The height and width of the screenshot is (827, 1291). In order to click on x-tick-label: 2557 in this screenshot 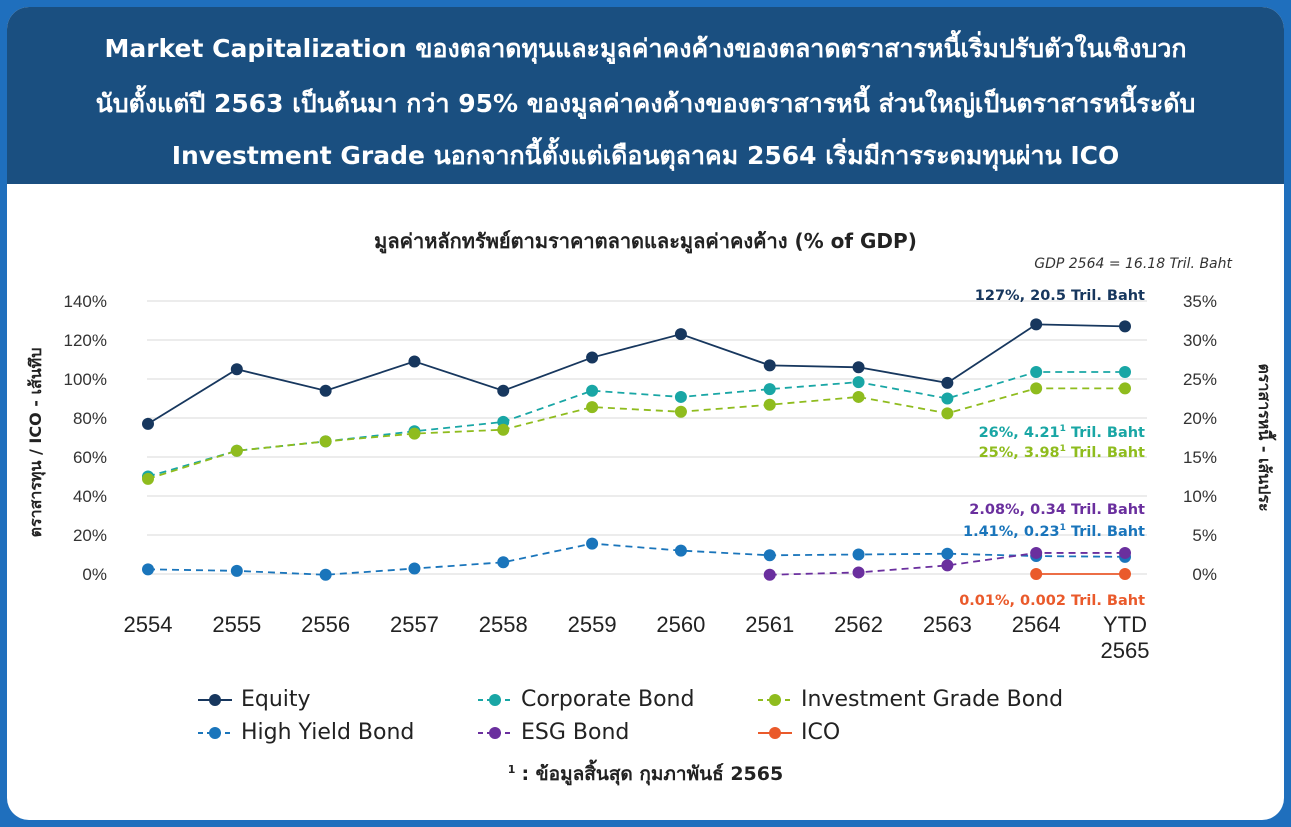, I will do `click(414, 624)`.